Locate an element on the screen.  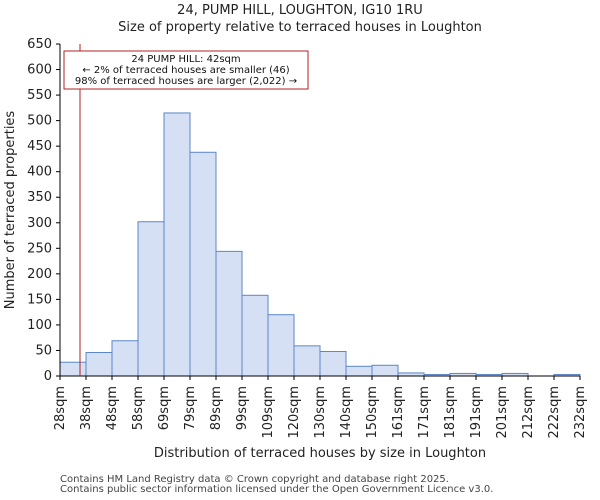
y-tick-label: 250 is located at coordinates (39, 248).